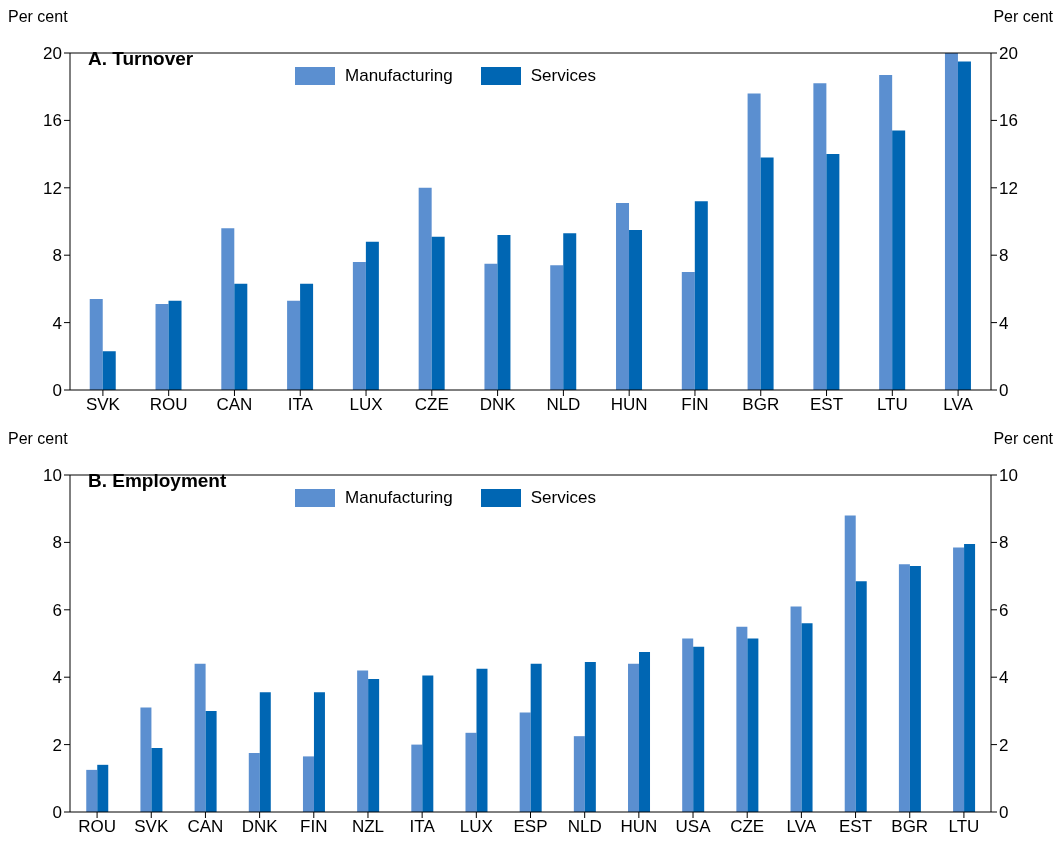  Describe the element at coordinates (157, 481) in the screenshot. I see `chart-title: B. Employment` at that location.